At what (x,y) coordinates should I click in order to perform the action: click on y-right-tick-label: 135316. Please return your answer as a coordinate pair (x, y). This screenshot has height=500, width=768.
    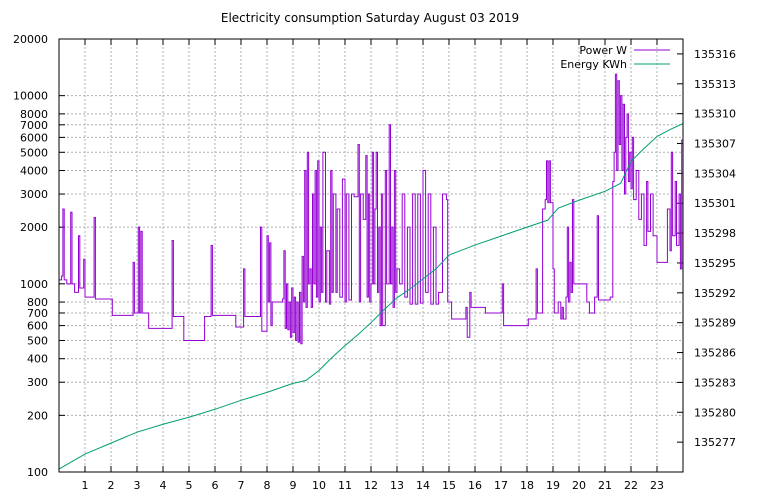
    Looking at the image, I should click on (715, 54).